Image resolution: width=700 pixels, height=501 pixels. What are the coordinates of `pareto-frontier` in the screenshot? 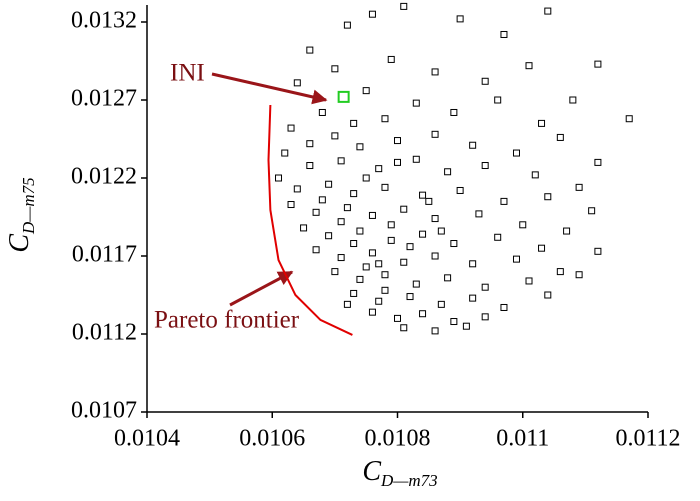 It's located at (310, 220).